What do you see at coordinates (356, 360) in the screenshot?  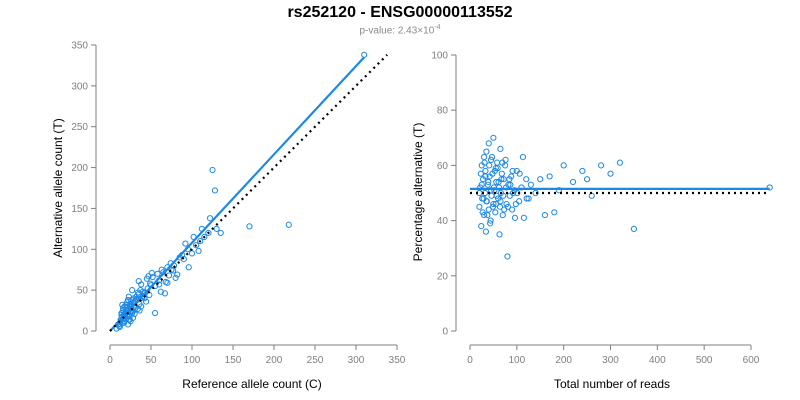 I see `x-tick-label: 300` at bounding box center [356, 360].